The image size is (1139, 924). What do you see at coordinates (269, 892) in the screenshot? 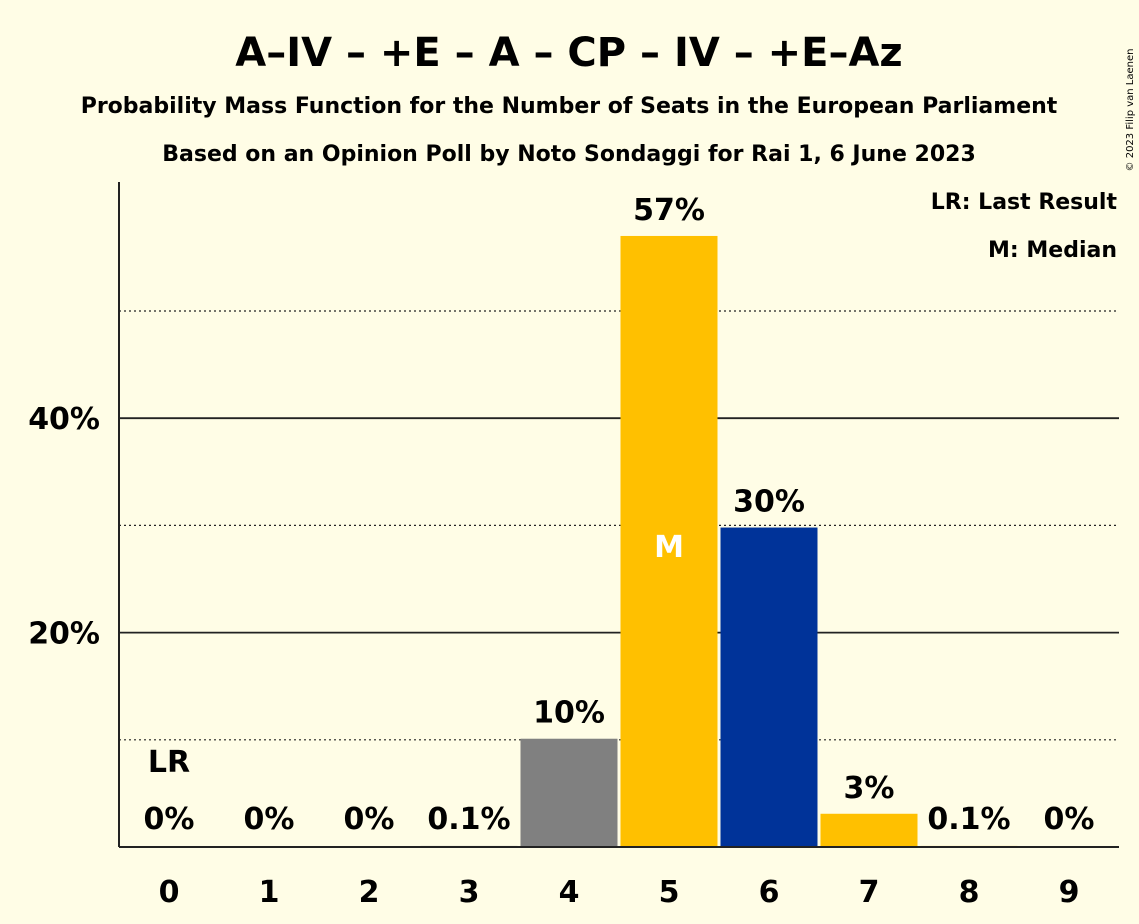
I see `x-tick-label: 1` at bounding box center [269, 892].